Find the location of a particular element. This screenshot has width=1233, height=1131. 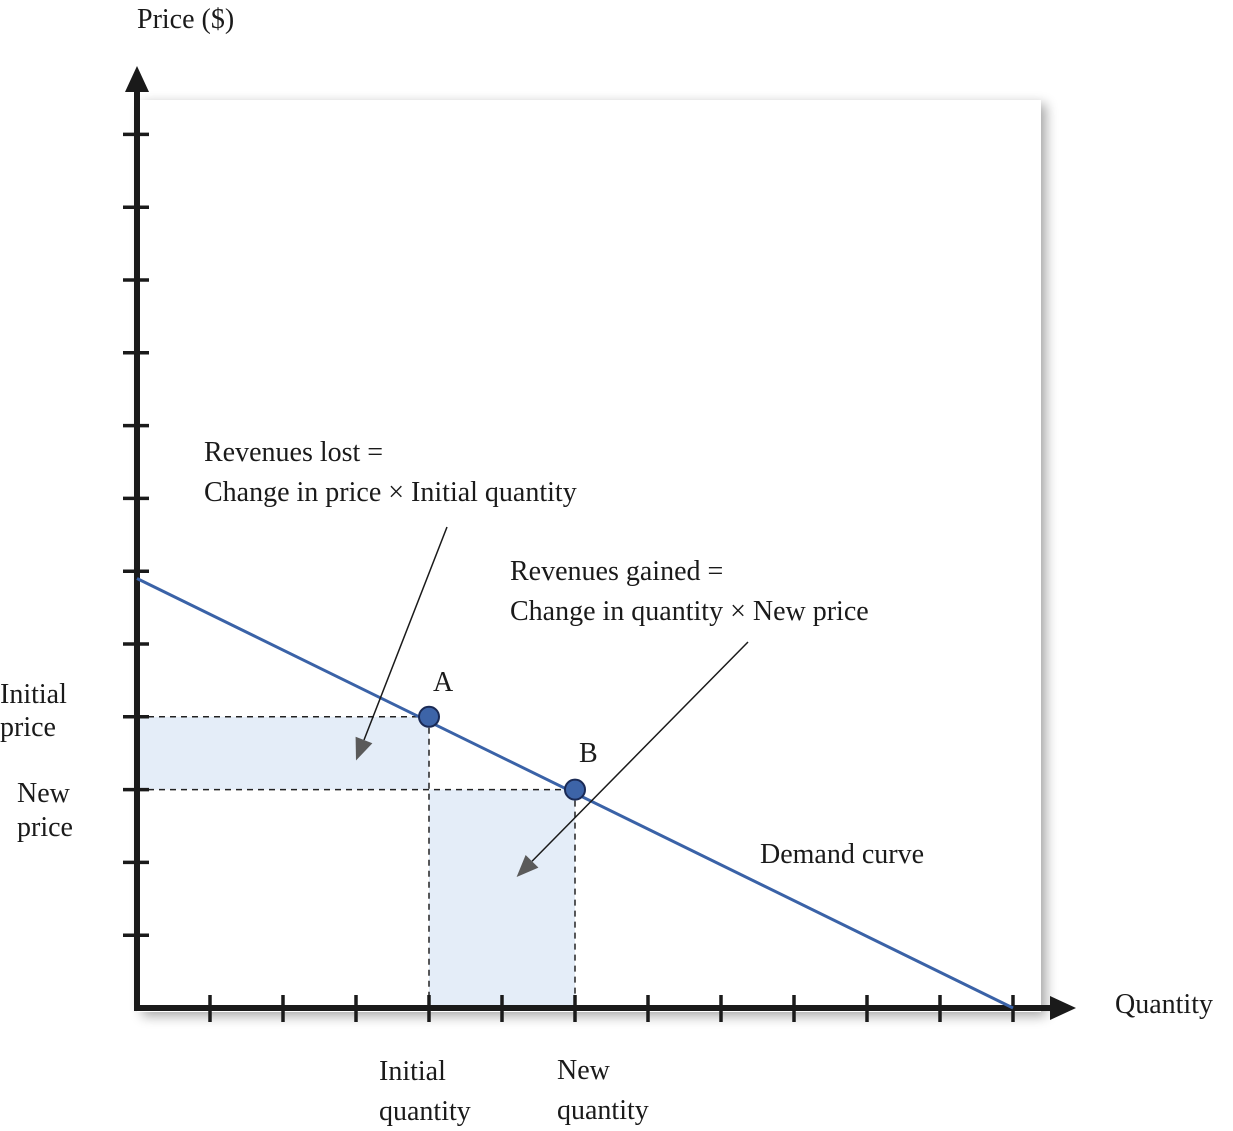

annotation-arrows is located at coordinates (552, 701).